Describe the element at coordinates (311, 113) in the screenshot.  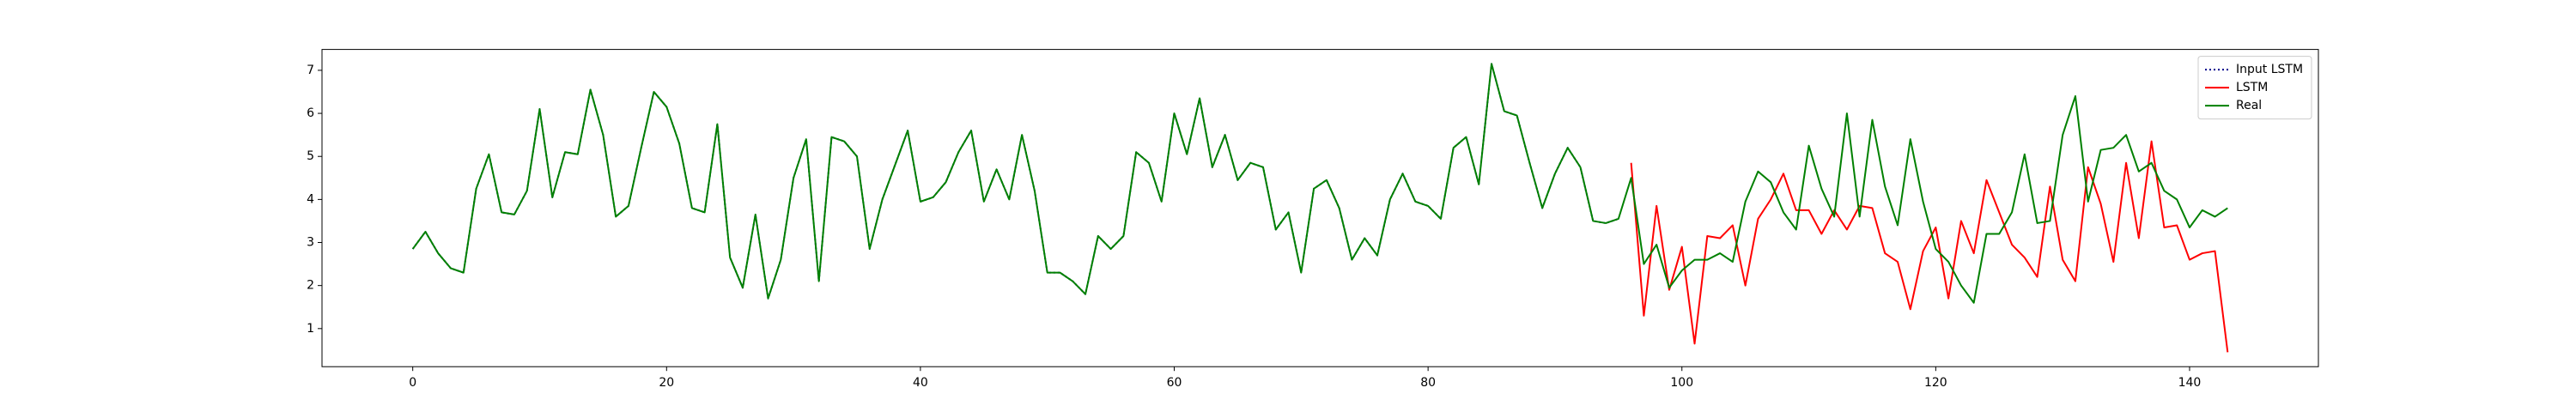
I see `y-tick-label: 6` at that location.